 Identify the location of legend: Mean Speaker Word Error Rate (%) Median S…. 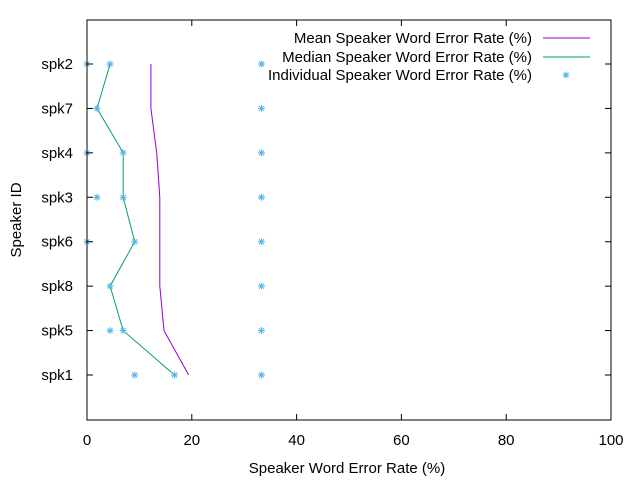
(429, 57).